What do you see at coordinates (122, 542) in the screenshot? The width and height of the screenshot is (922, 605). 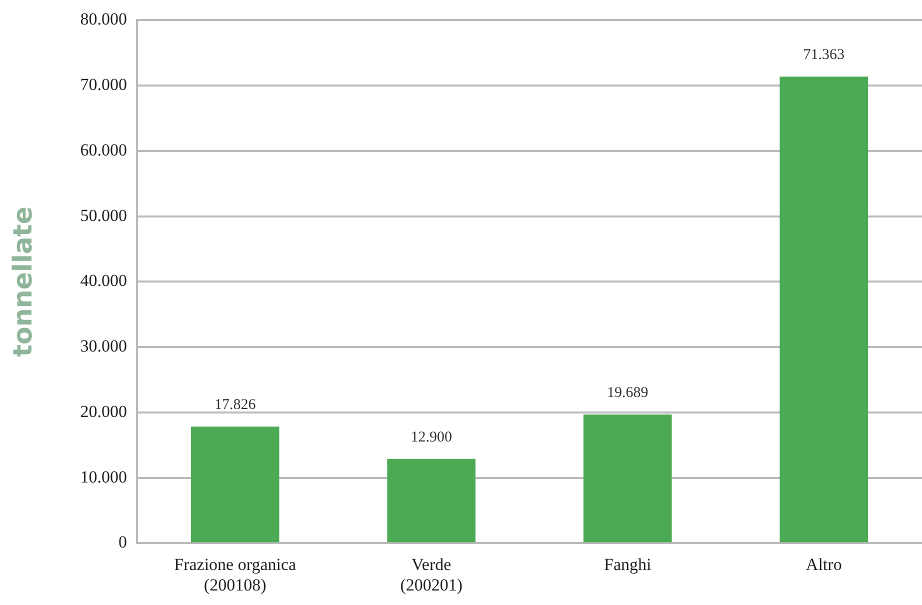 I see `y-tick-label: 0` at bounding box center [122, 542].